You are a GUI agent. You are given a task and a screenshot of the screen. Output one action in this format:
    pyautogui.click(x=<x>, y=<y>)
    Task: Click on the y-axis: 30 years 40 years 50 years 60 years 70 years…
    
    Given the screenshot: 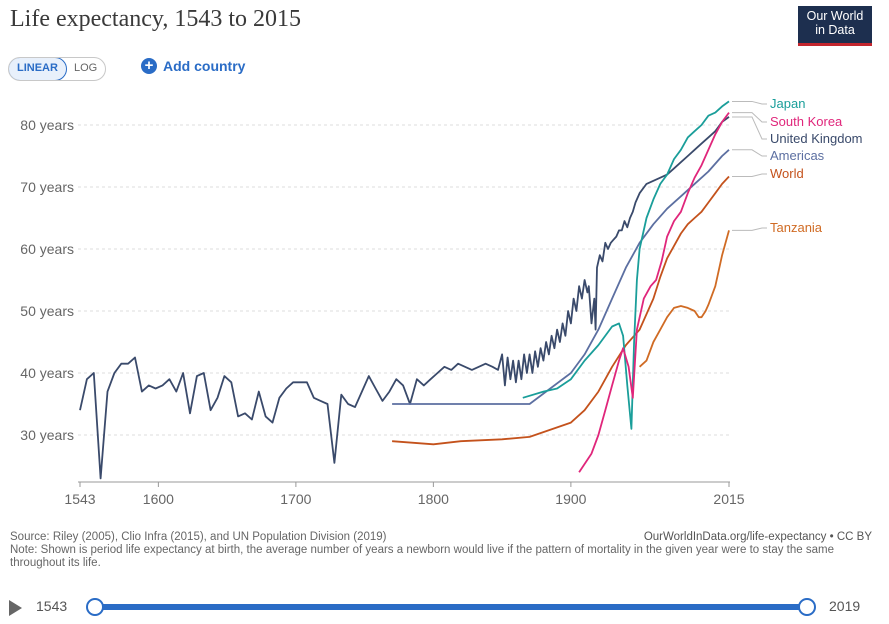 What is the action you would take?
    pyautogui.click(x=47, y=280)
    